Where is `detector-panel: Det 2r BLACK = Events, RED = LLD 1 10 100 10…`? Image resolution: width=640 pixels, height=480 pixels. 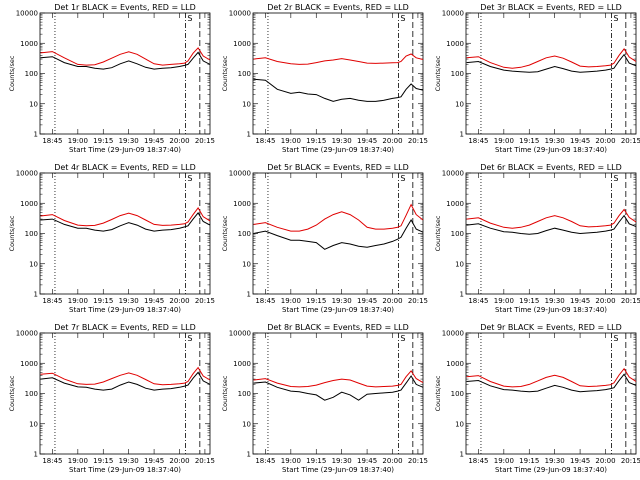
detector-panel: Det 2r BLACK = Events, RED = LLD 1 10 100 10… is located at coordinates (324, 78).